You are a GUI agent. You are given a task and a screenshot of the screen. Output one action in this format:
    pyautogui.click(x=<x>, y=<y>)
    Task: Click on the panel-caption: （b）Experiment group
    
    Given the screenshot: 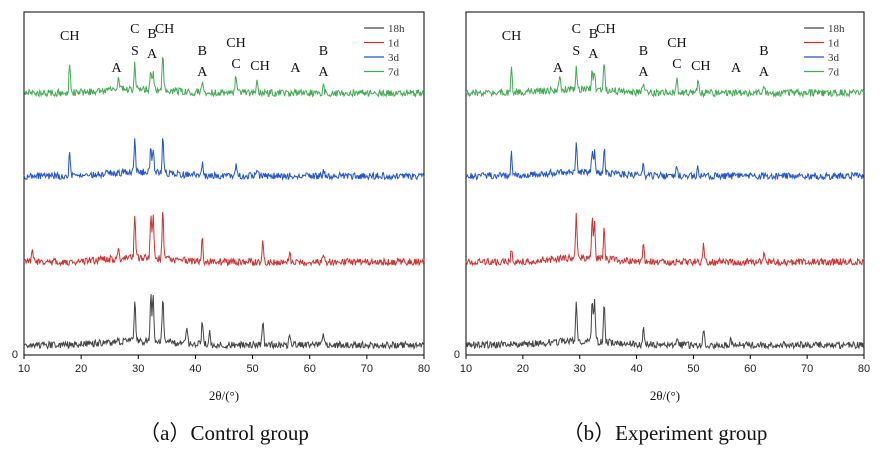 What is the action you would take?
    pyautogui.click(x=665, y=433)
    